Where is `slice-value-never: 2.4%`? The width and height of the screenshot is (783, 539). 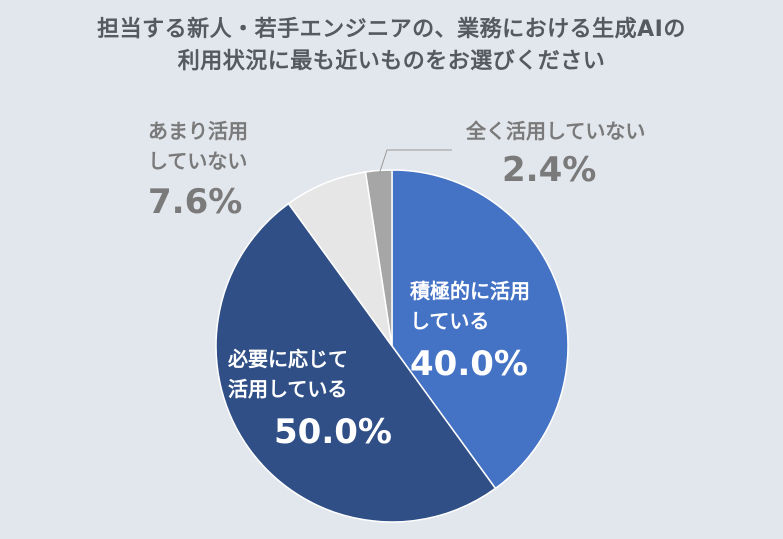 slice-value-never: 2.4% is located at coordinates (549, 170).